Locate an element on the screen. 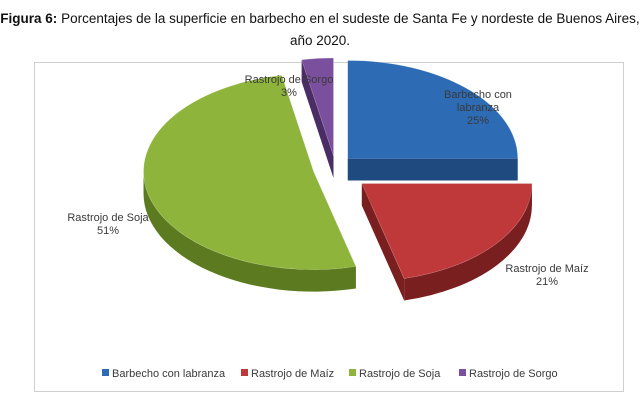  slice-label-rastrojo-de-maiz: Rastrojo de Maíz 21% is located at coordinates (546, 275).